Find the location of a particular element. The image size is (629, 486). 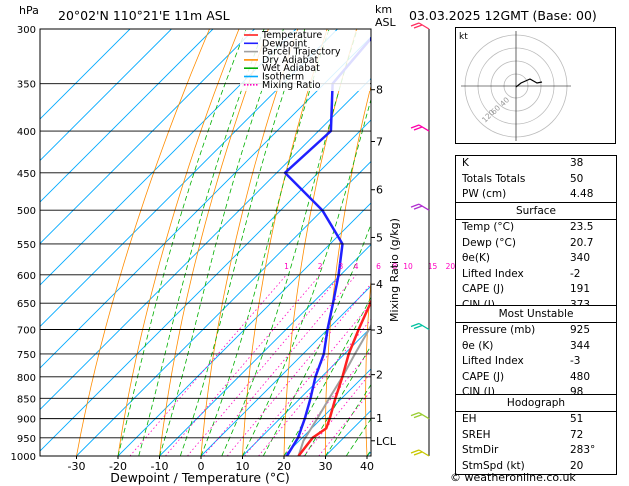

temperature-tick-label: -10 is located at coordinates (160, 466).